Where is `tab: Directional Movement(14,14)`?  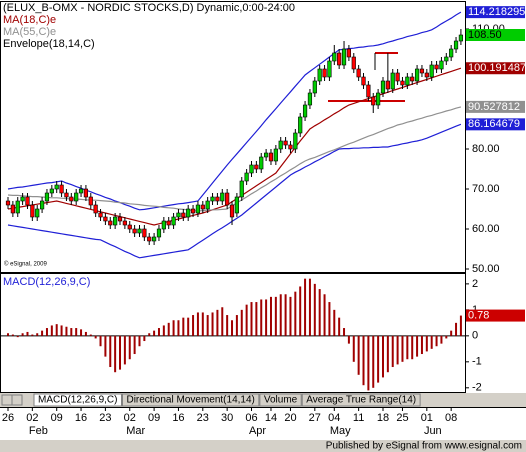
tab: Directional Movement(14,14) is located at coordinates (190, 400).